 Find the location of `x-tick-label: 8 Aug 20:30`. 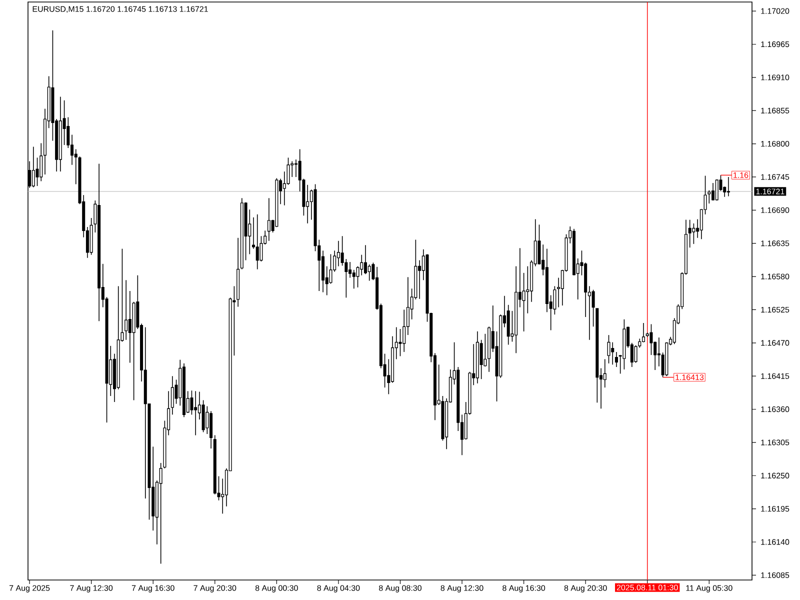

x-tick-label: 8 Aug 20:30 is located at coordinates (585, 588).